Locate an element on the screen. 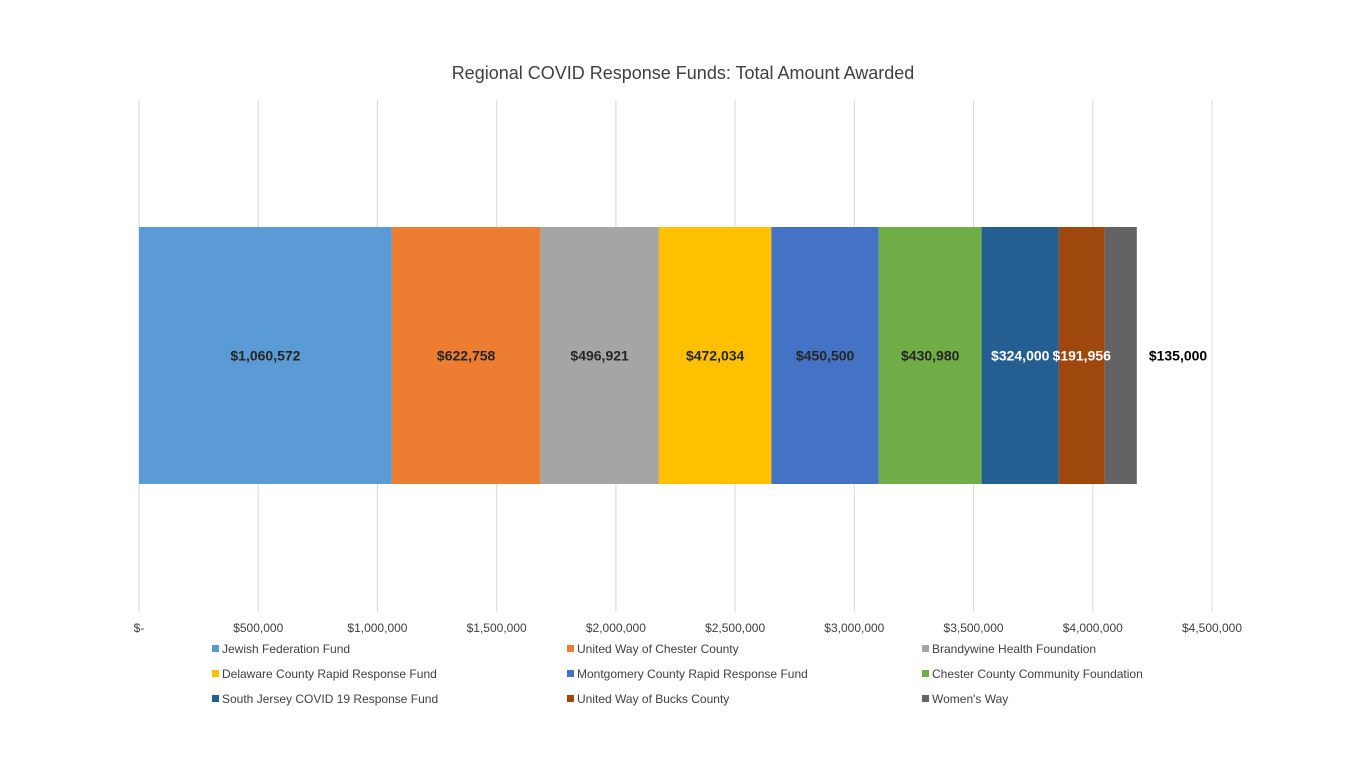  x-tick-label: $500,000 is located at coordinates (258, 628).